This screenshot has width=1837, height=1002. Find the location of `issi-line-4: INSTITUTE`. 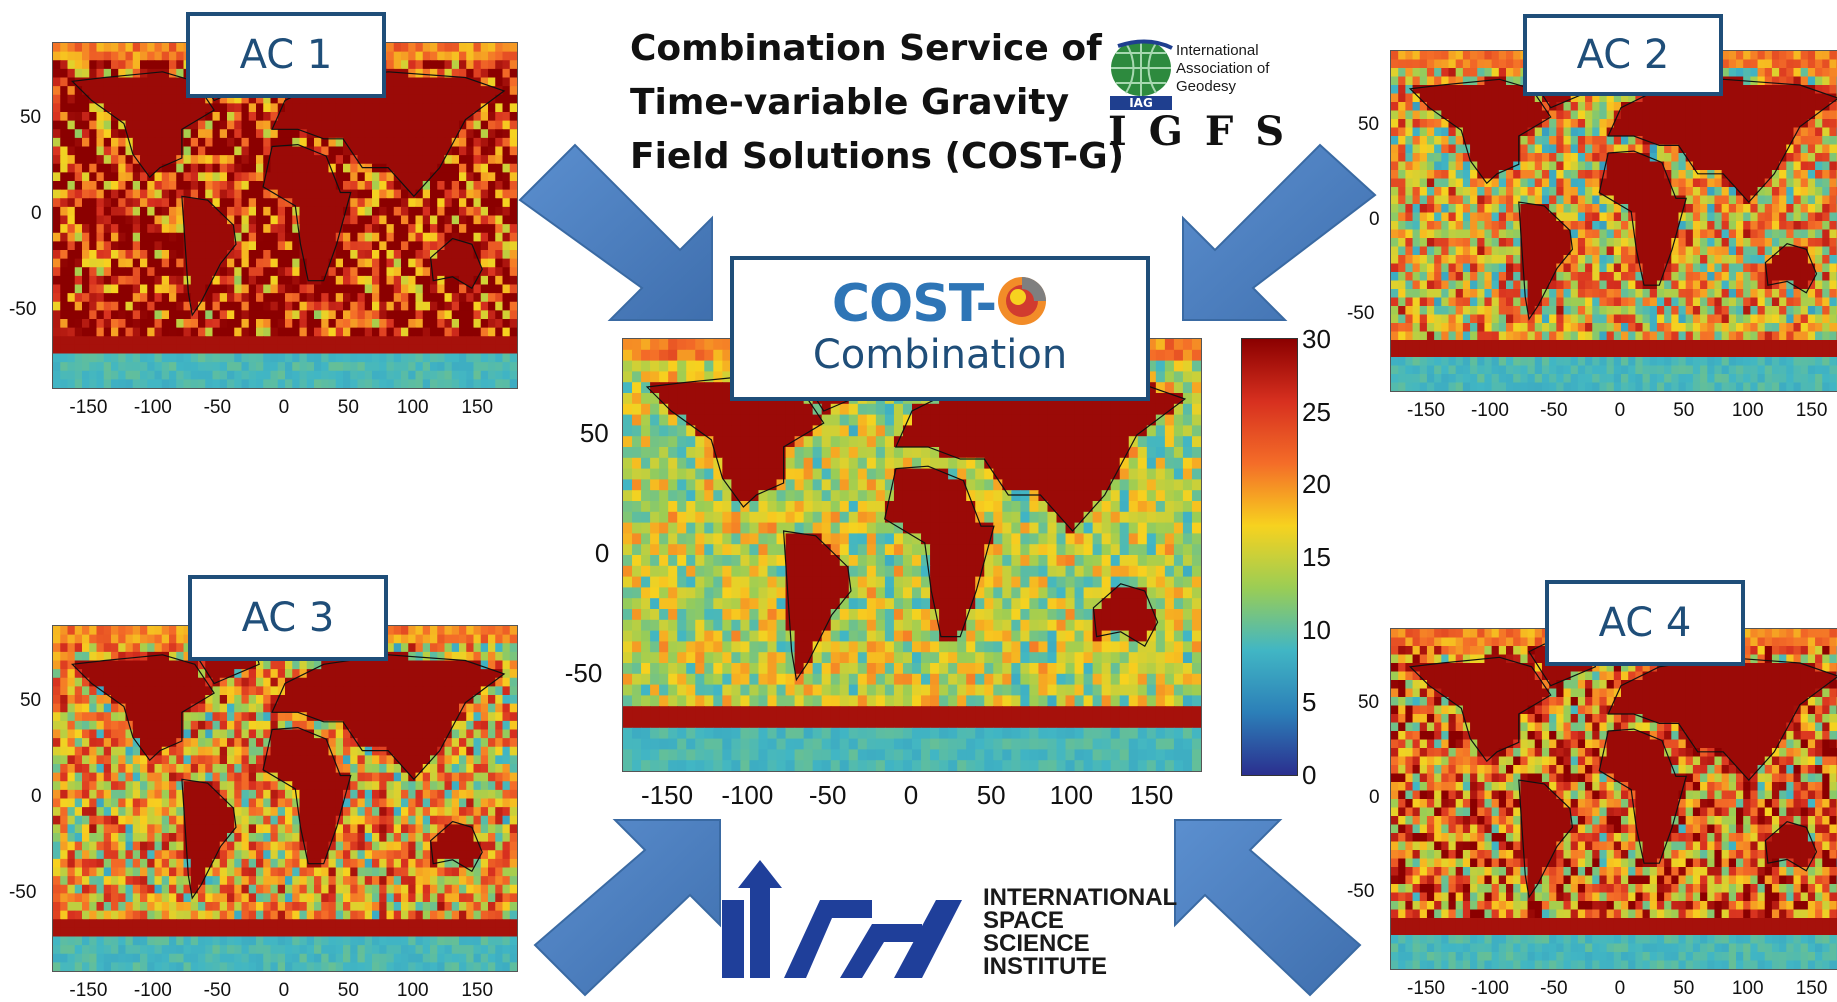

issi-line-4: INSTITUTE is located at coordinates (1080, 966).